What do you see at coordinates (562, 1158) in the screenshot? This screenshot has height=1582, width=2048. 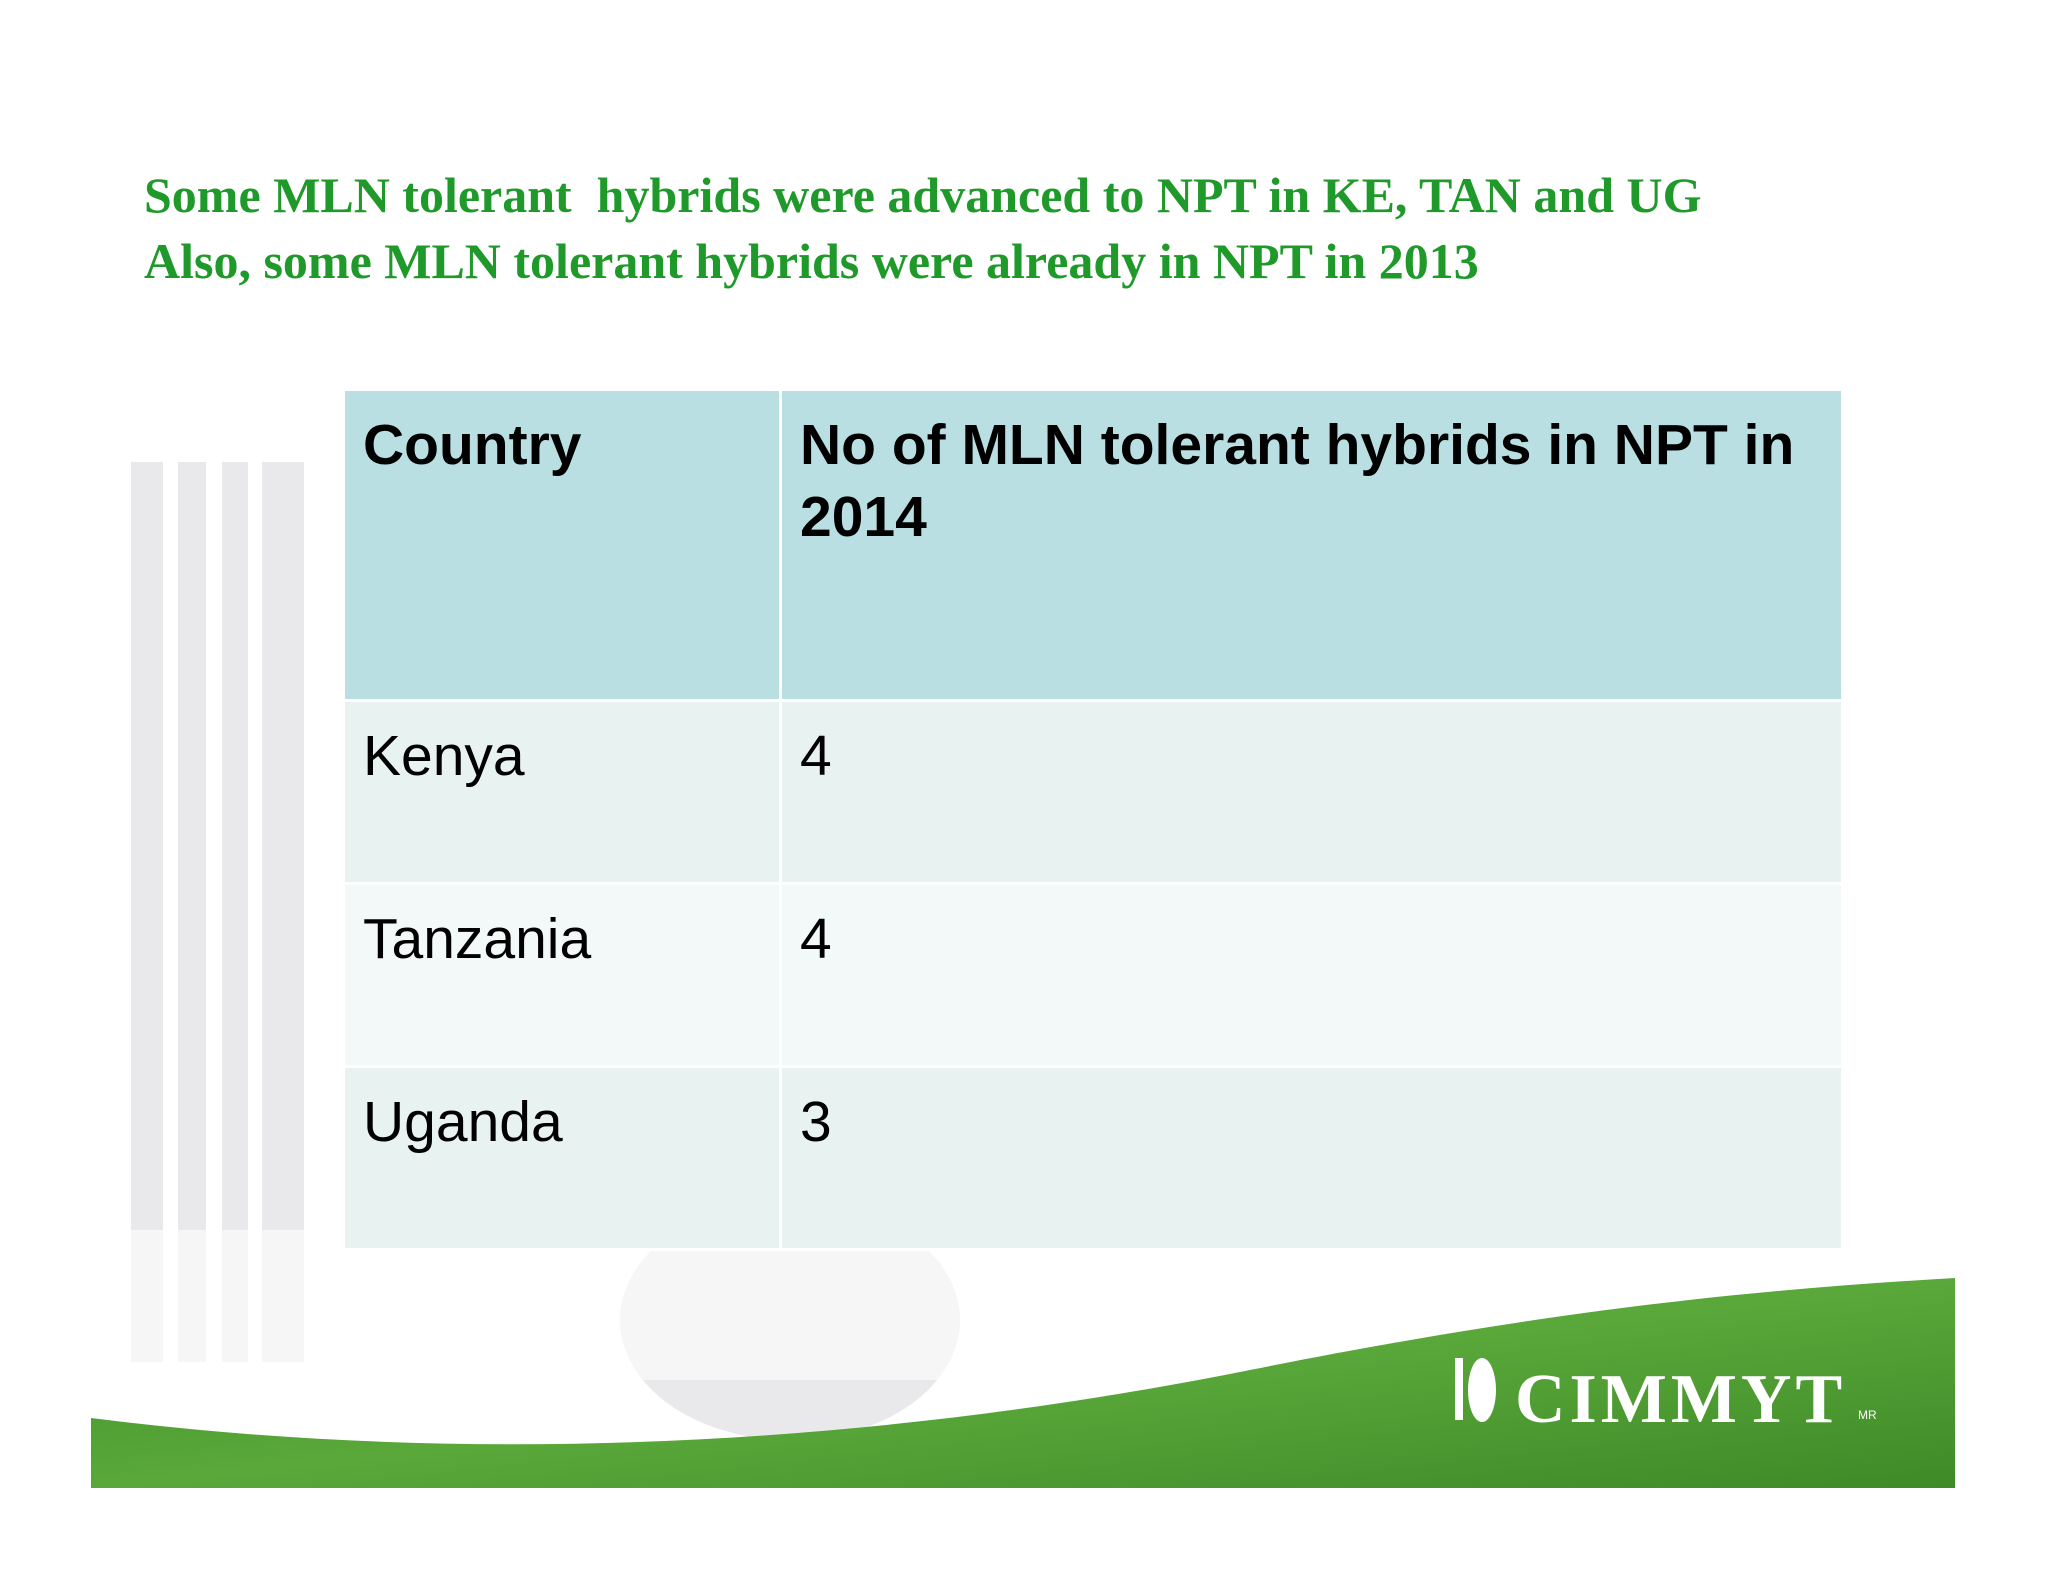 I see `cell: Uganda` at bounding box center [562, 1158].